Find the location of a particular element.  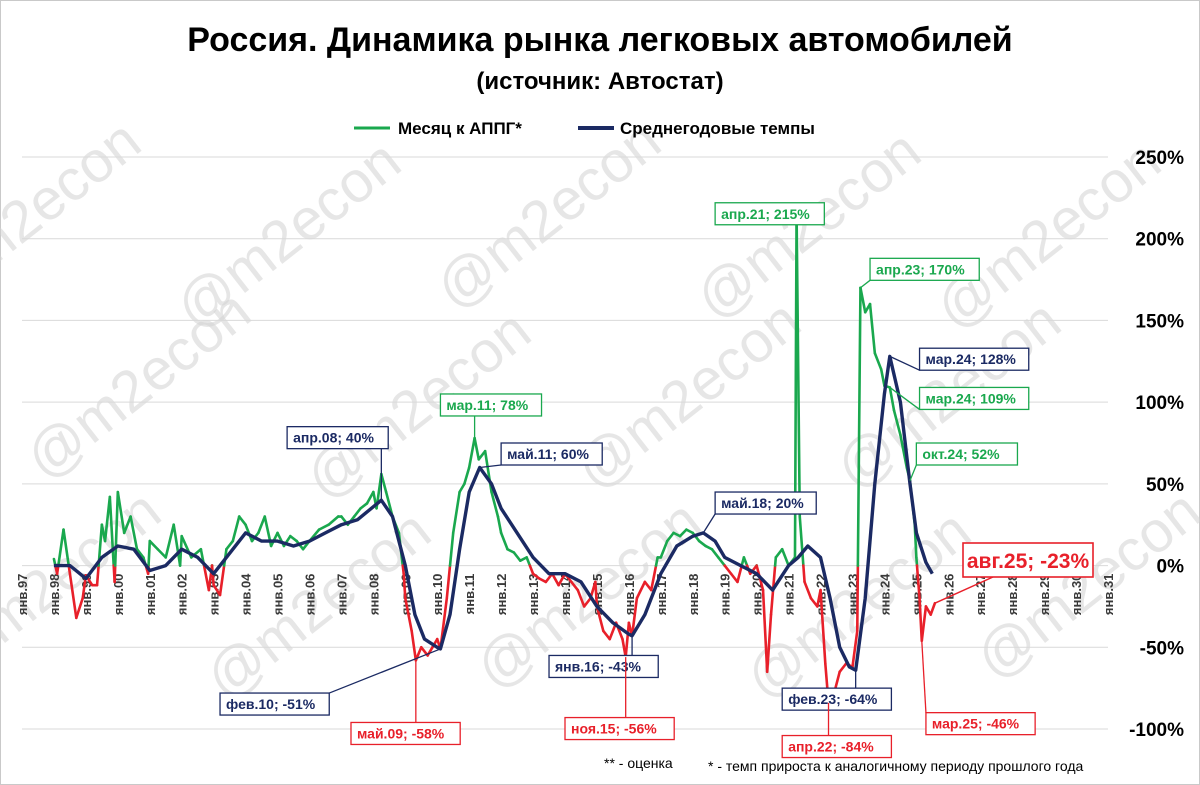

highlight-box is located at coordinates (1028, 560).